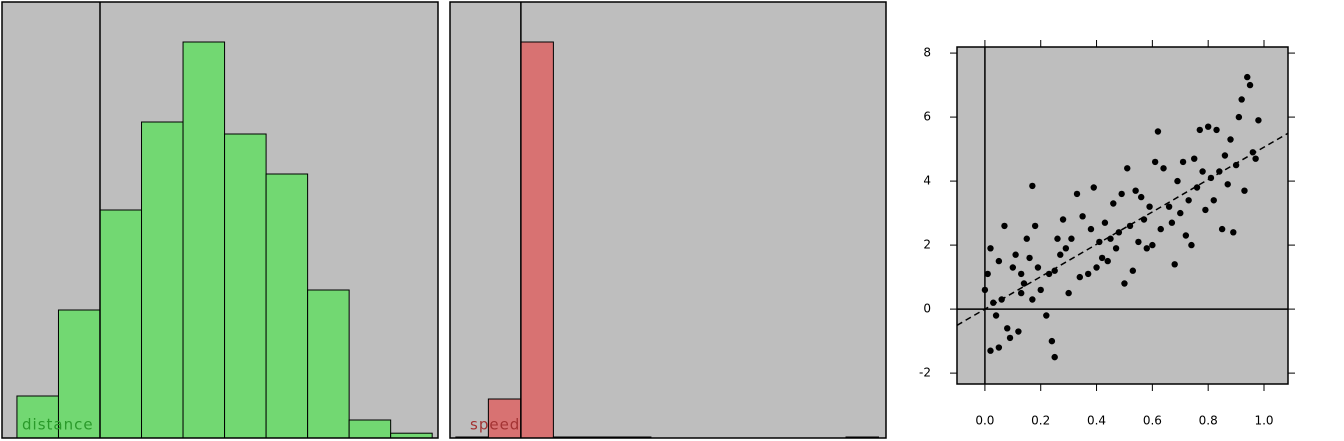 Image resolution: width=1344 pixels, height=441 pixels. I want to click on y-tick-label: -2, so click(925, 373).